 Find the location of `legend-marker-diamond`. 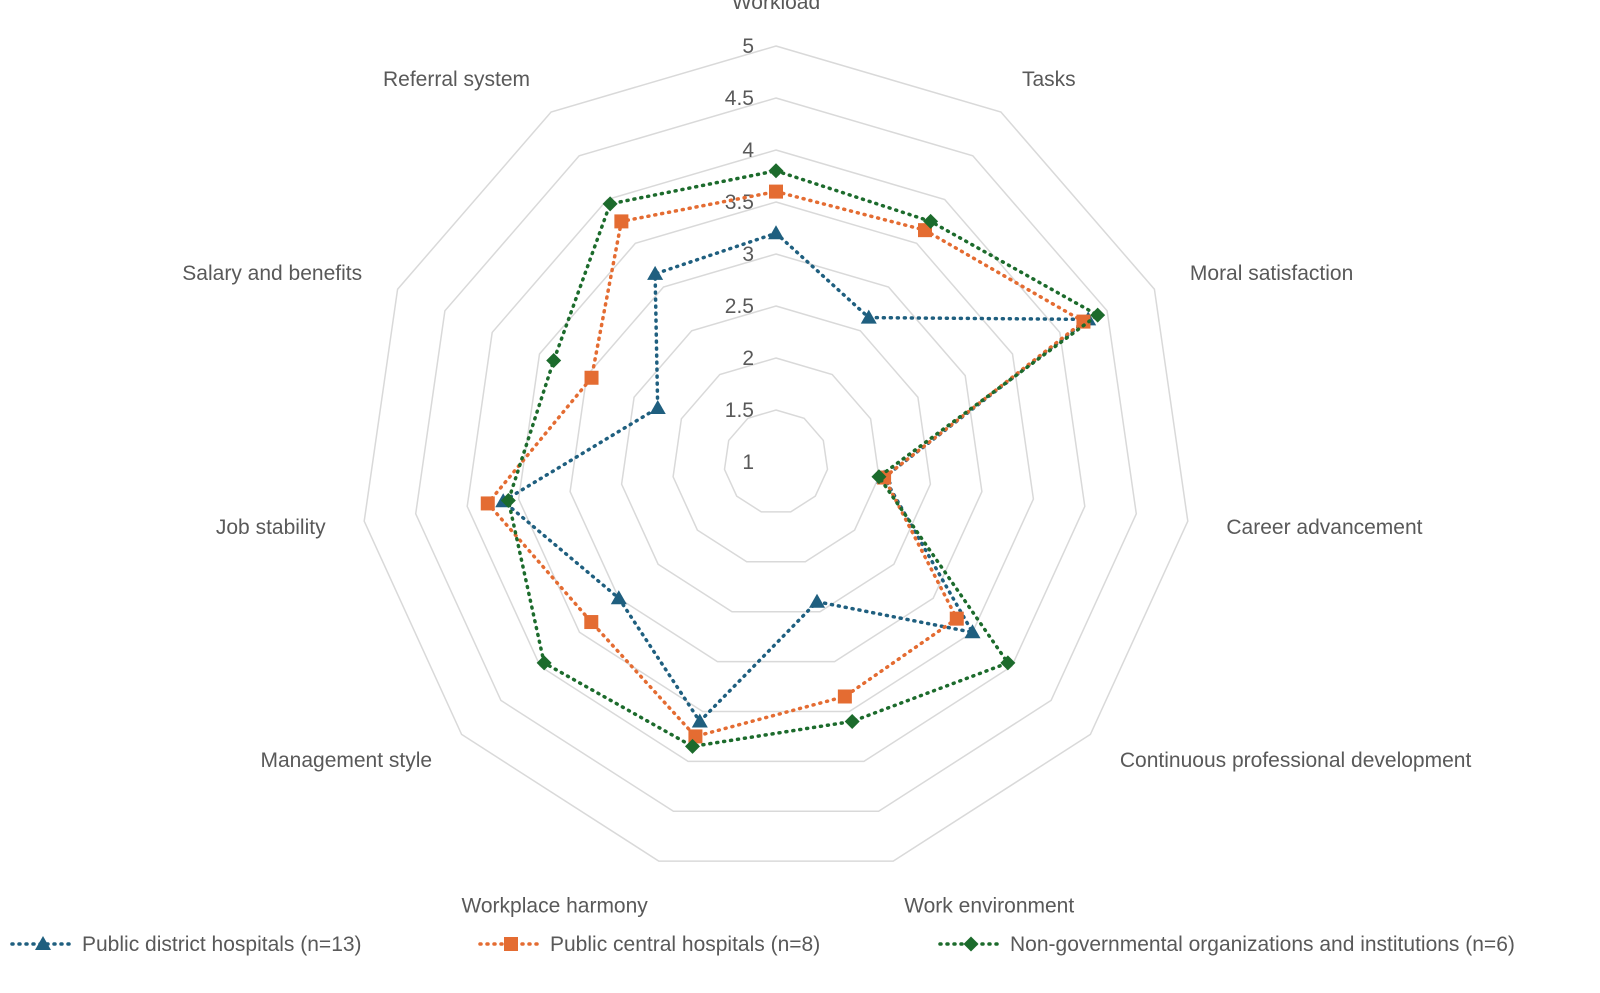

legend-marker-diamond is located at coordinates (971, 944).